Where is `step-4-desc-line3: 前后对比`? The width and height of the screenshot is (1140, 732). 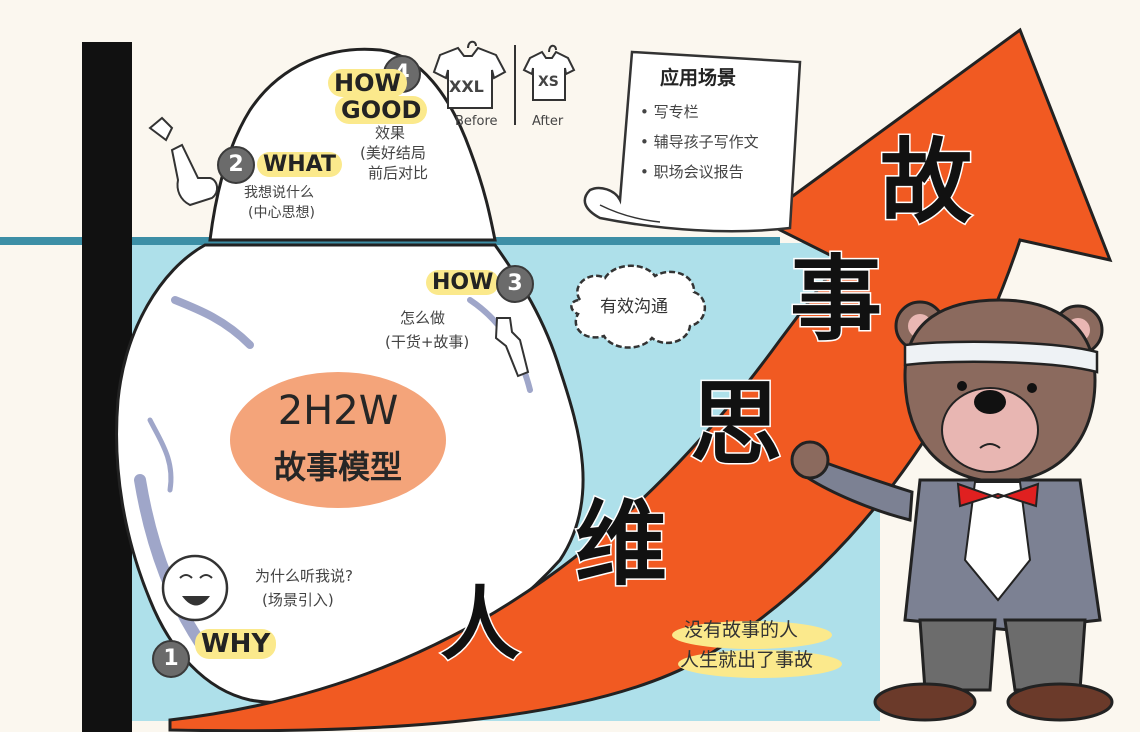
step-4-desc-line3: 前后对比 is located at coordinates (398, 173).